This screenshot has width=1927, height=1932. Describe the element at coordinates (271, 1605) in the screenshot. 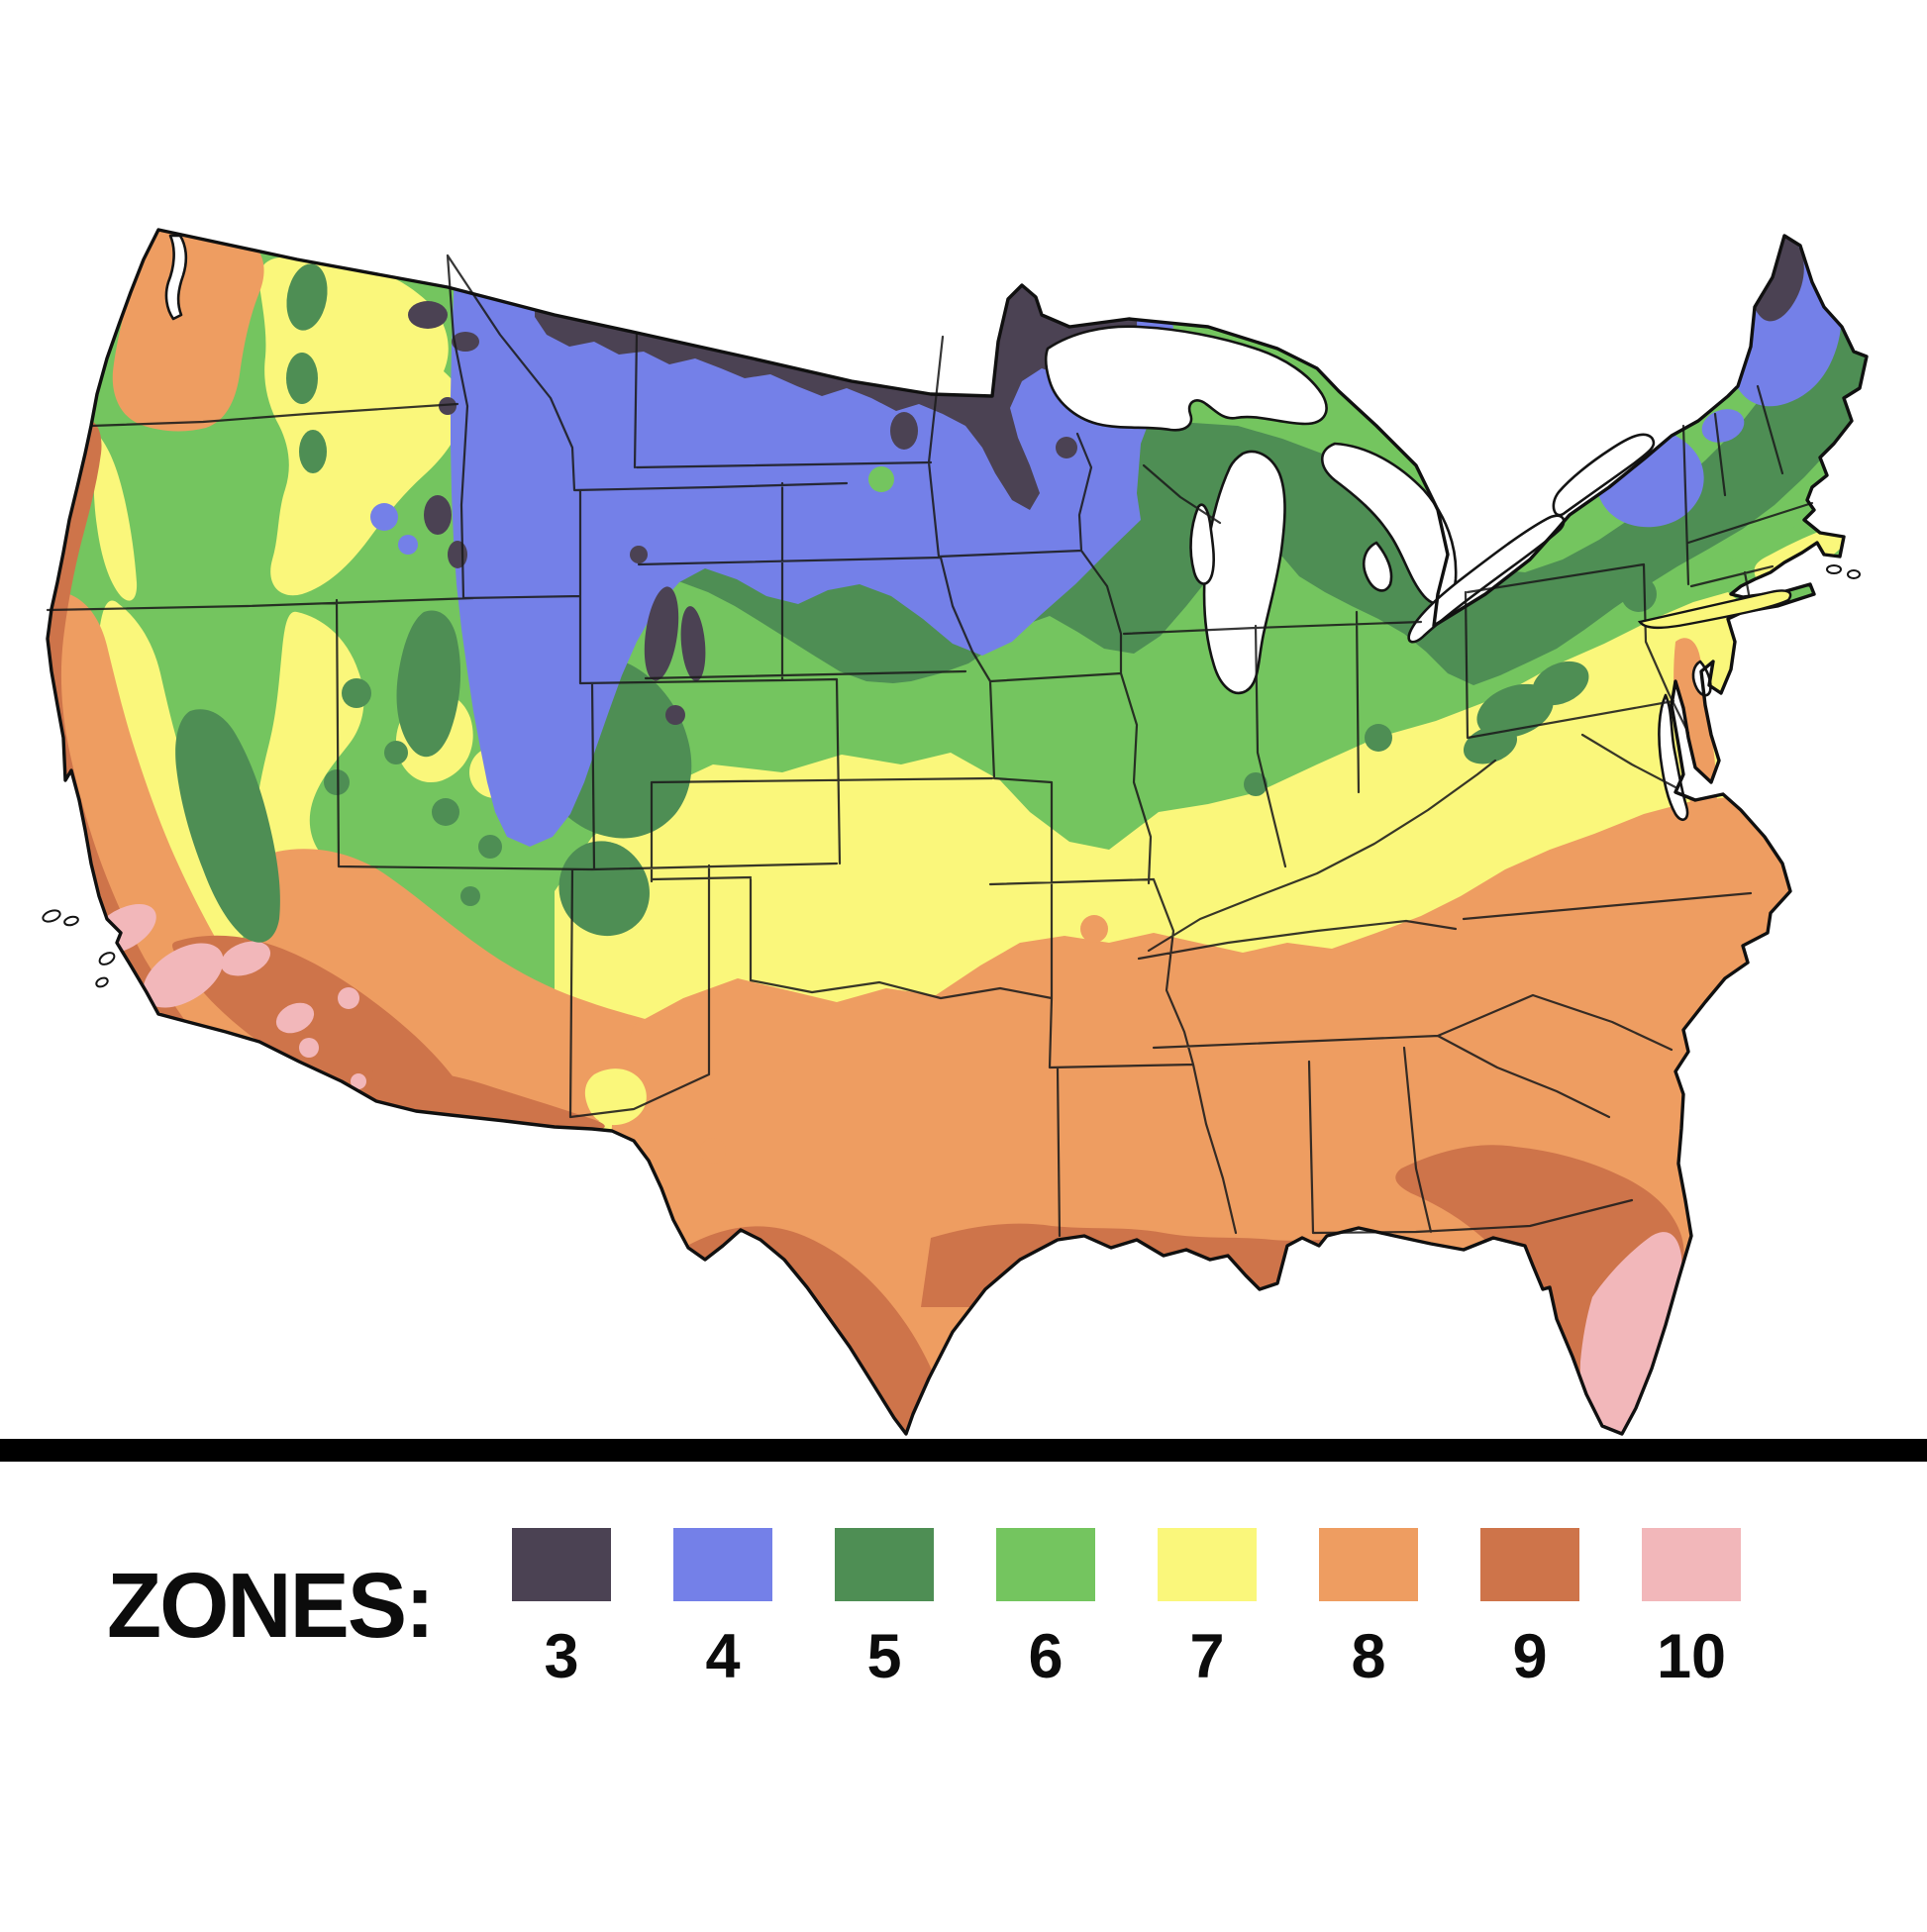

I see `legend-title: ZONES:` at that location.